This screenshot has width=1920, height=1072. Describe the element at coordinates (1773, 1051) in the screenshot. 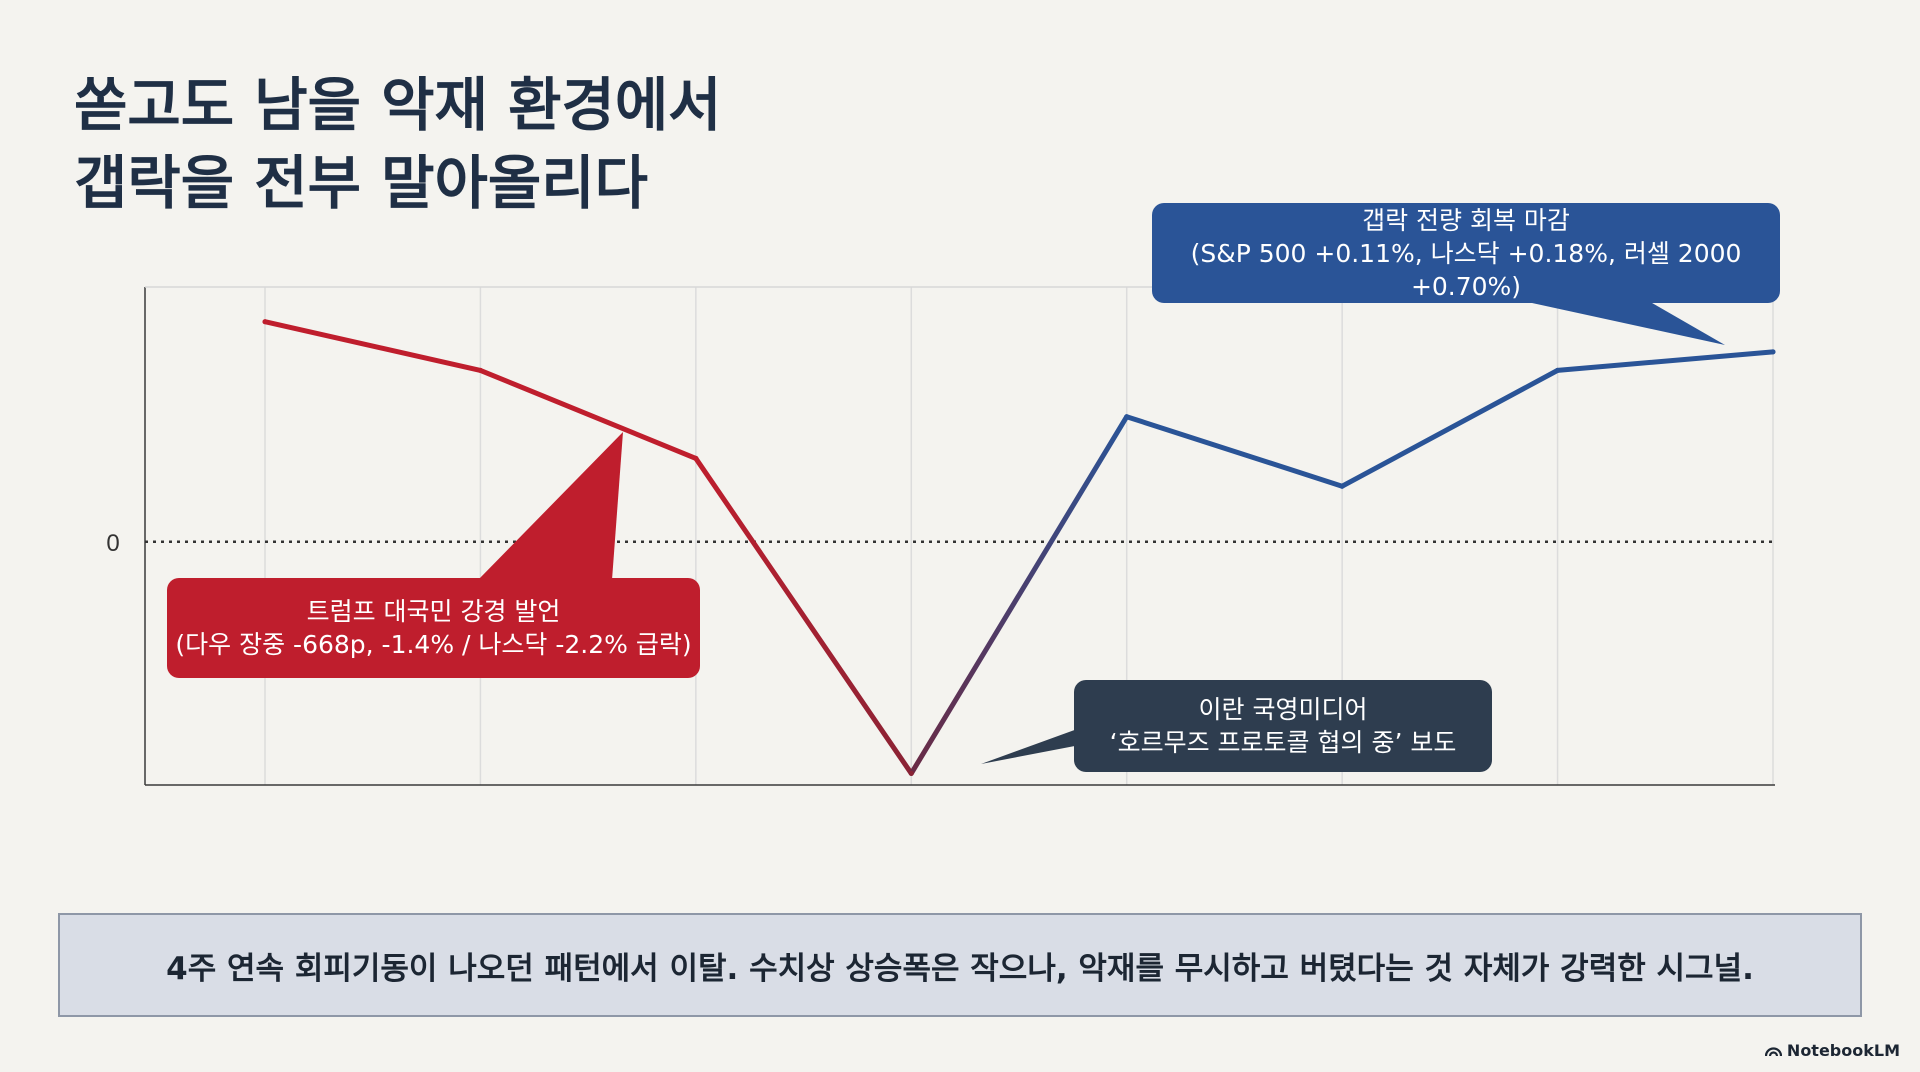

I see `notebooklm-logo-icon` at that location.